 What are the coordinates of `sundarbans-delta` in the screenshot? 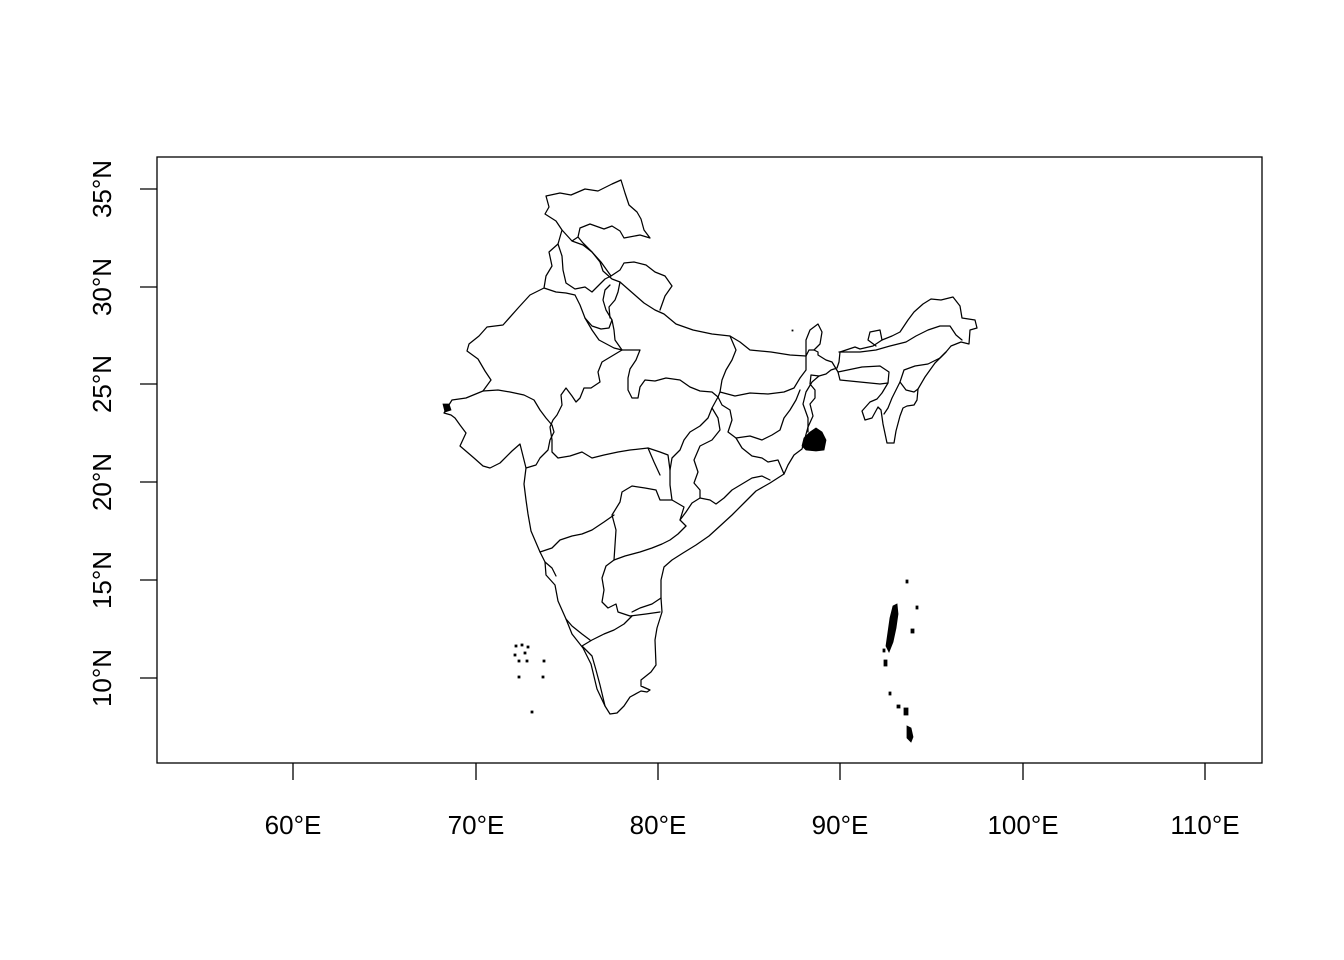 It's located at (814, 439).